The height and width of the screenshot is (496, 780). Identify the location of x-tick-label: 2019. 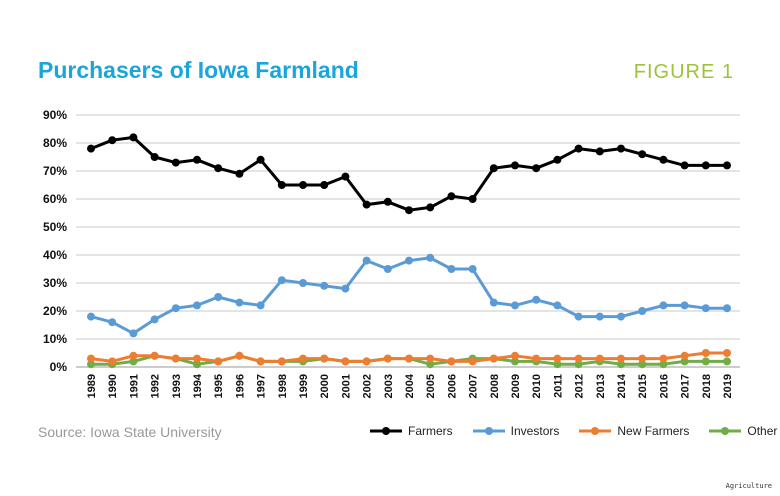
(728, 386).